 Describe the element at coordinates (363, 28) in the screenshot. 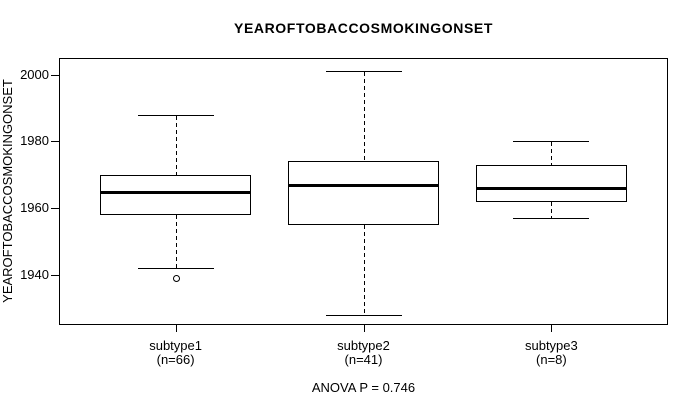

I see `chart-title: YEAROFTOBACCOSMOKINGONSET` at that location.